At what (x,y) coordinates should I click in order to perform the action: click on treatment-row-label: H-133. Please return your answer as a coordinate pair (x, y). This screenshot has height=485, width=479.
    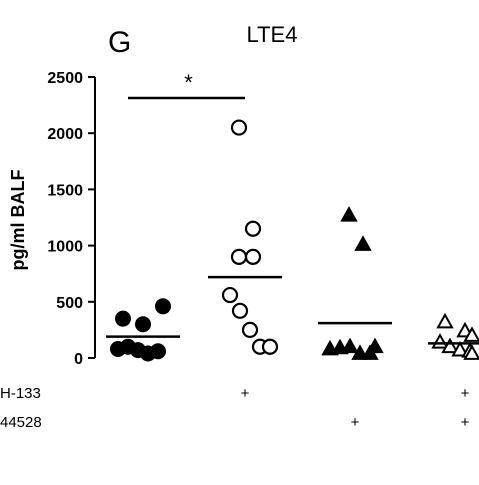
    Looking at the image, I should click on (20, 393).